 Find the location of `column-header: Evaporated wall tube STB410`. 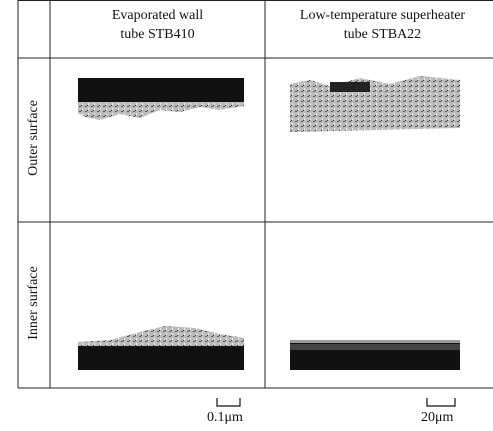

column-header: Evaporated wall tube STB410 is located at coordinates (157, 25).